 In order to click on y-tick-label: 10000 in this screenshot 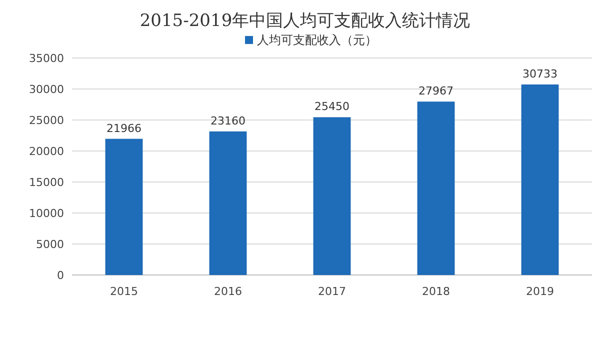, I will do `click(46, 213)`.